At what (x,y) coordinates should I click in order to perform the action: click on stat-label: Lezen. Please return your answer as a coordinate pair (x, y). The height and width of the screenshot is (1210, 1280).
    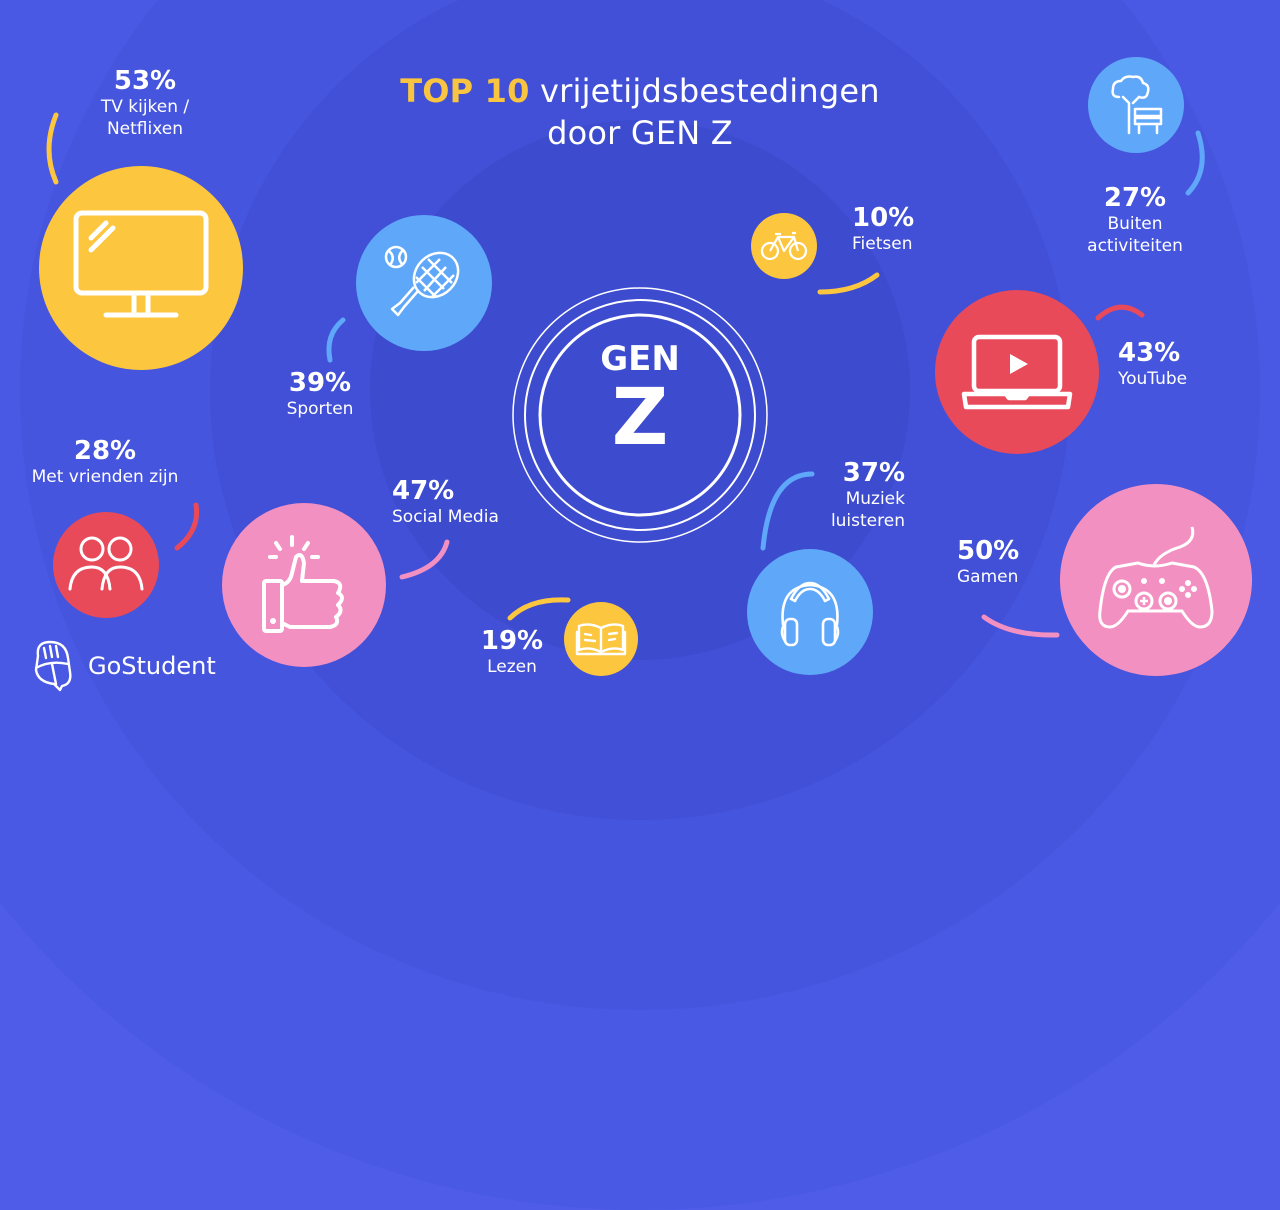
    Looking at the image, I should click on (512, 667).